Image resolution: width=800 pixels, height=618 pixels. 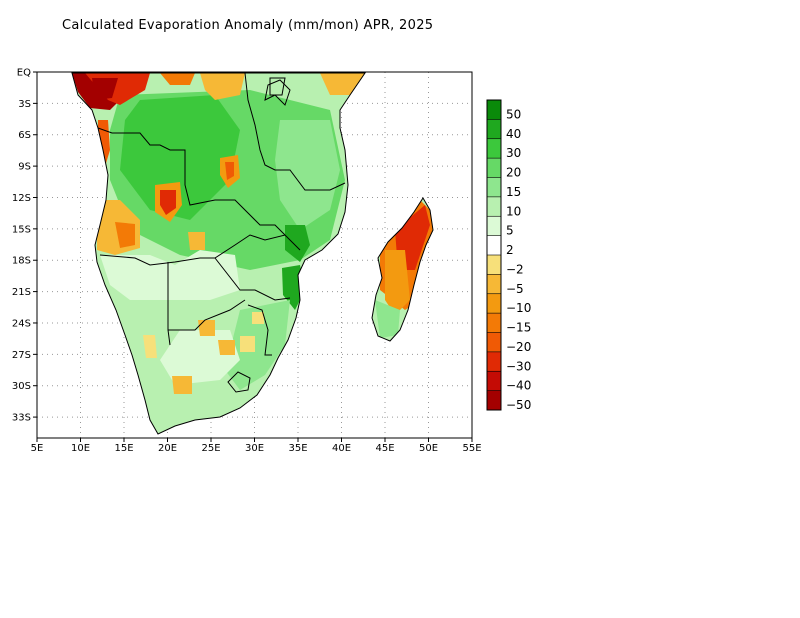 I want to click on y-tick-label: 3S, so click(x=24, y=104).